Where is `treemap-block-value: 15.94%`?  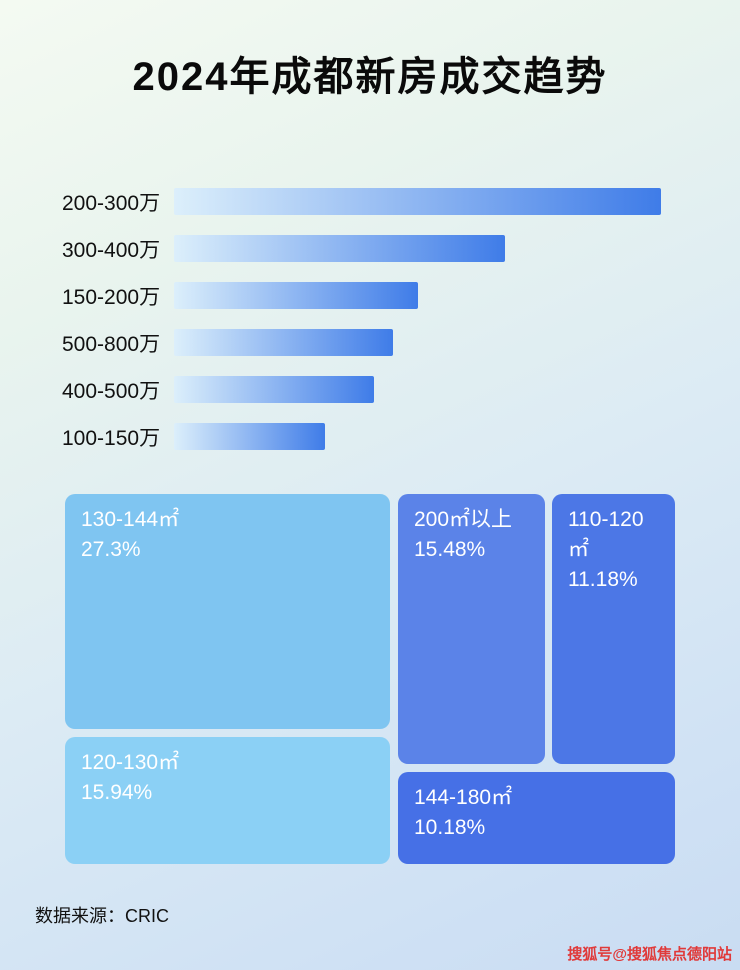
treemap-block-value: 15.94% is located at coordinates (117, 792).